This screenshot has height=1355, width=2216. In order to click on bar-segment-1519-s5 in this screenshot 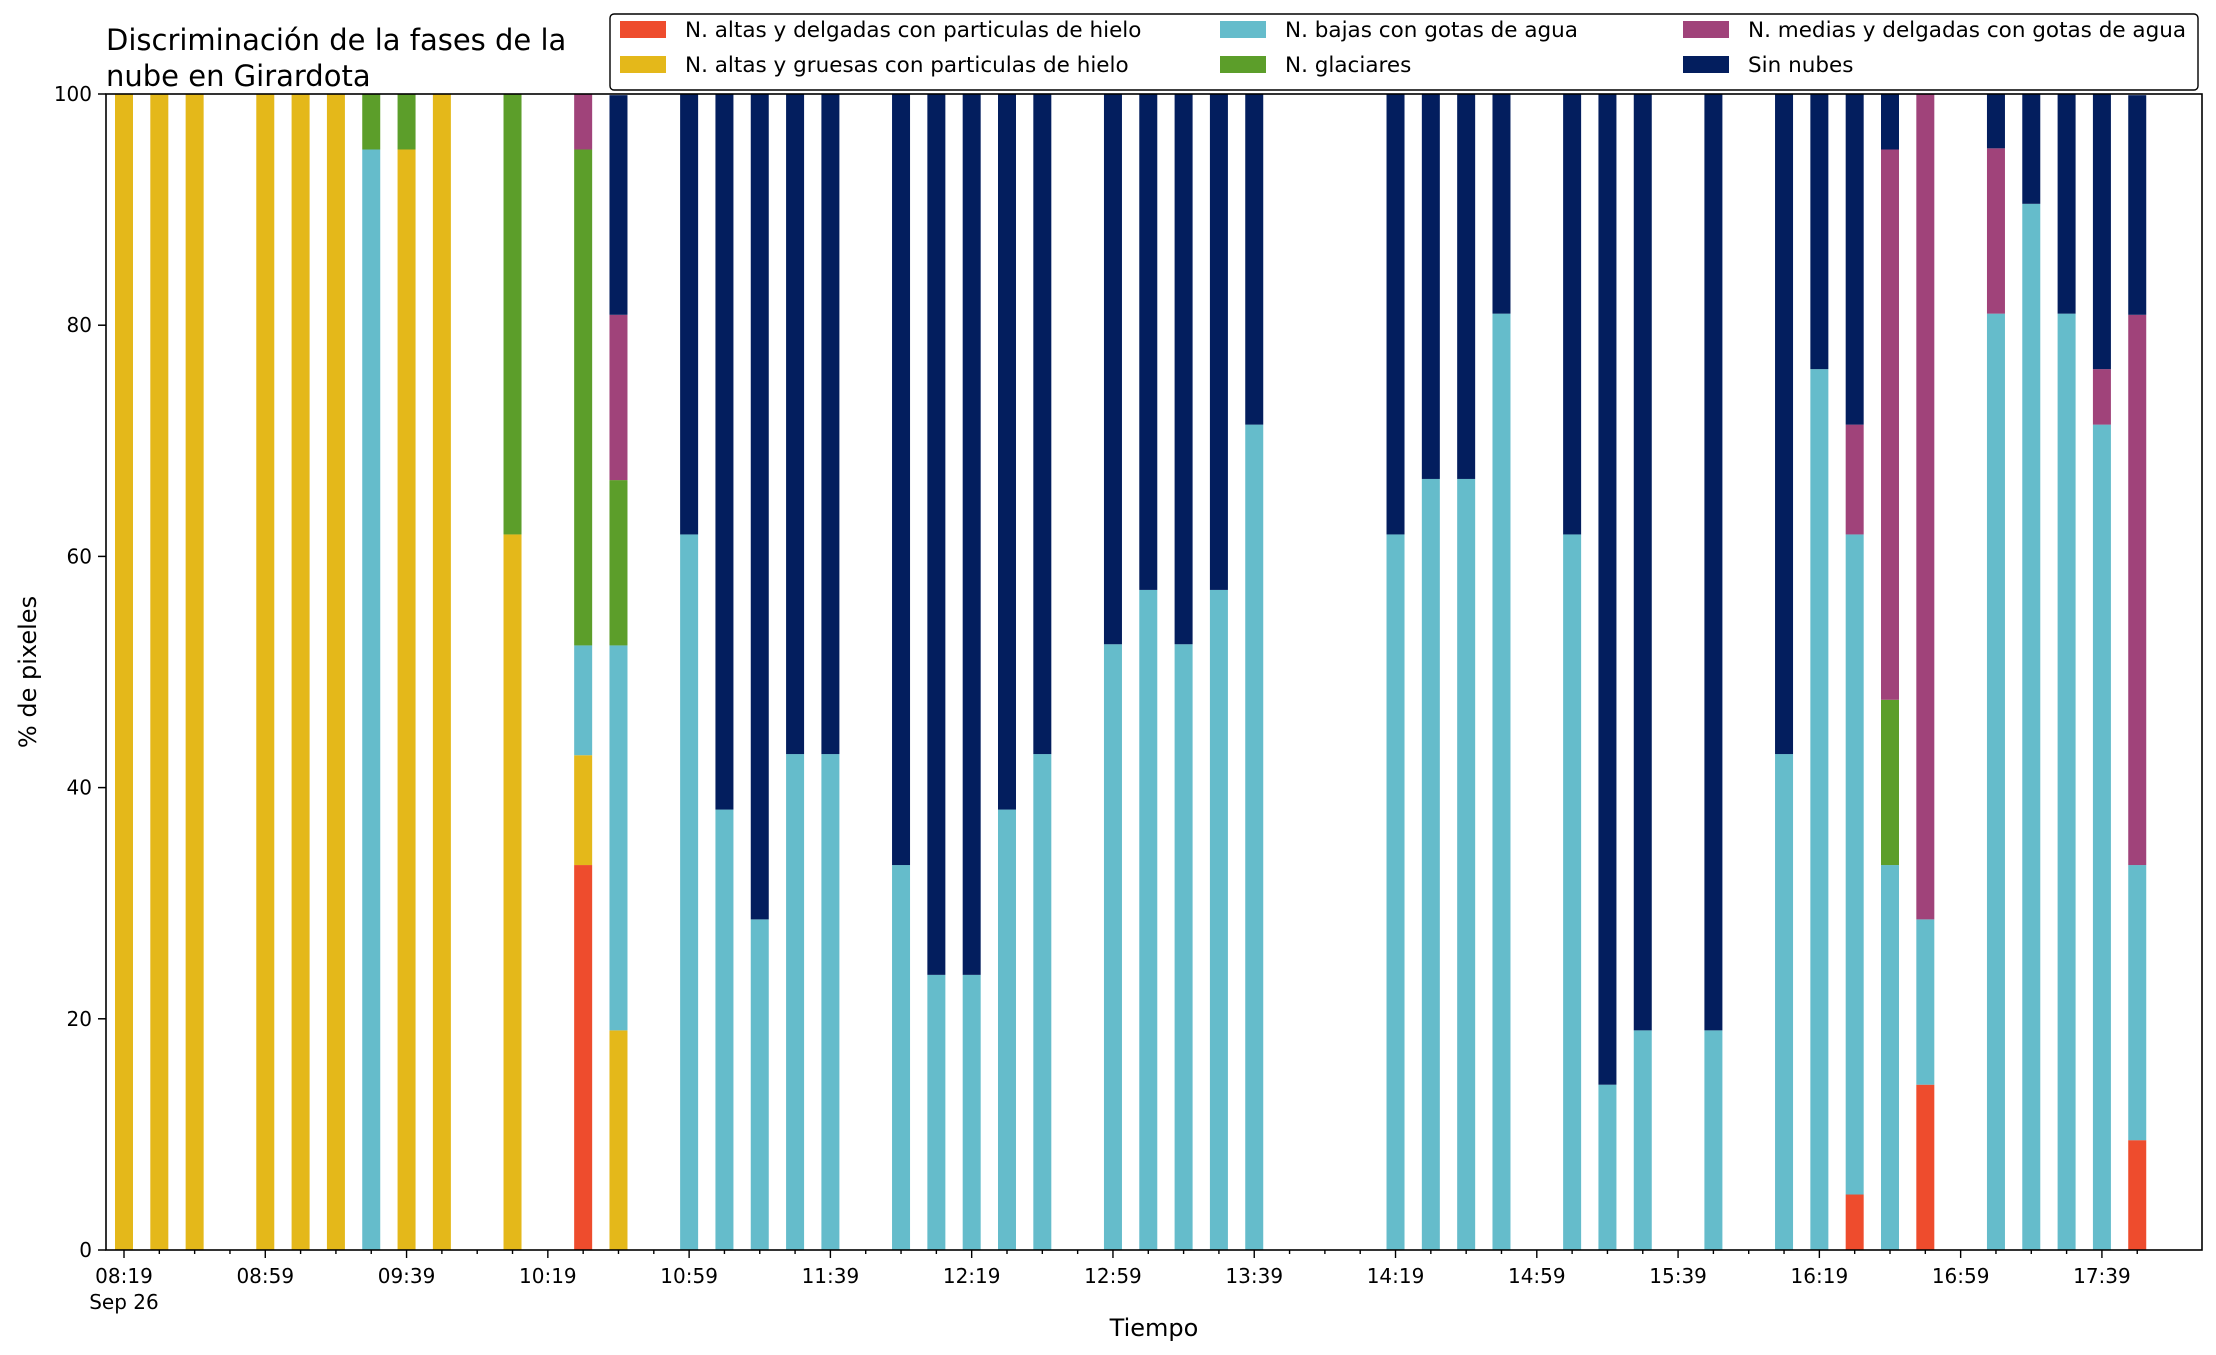, I will do `click(1607, 589)`.